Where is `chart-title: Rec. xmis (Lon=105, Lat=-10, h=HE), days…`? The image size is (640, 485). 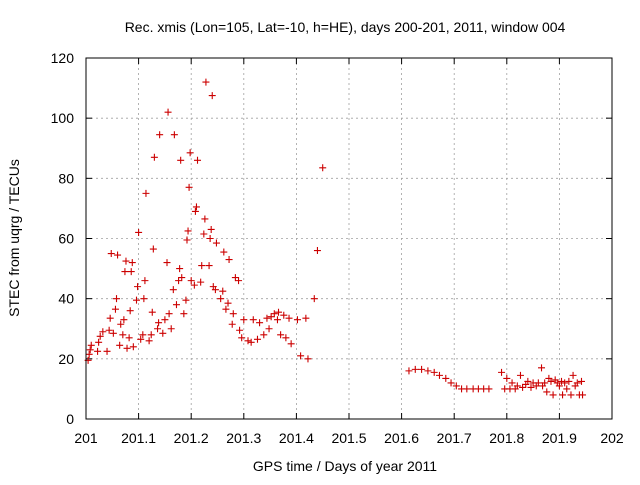
chart-title: Rec. xmis (Lon=105, Lat=-10, h=HE), days… is located at coordinates (345, 27).